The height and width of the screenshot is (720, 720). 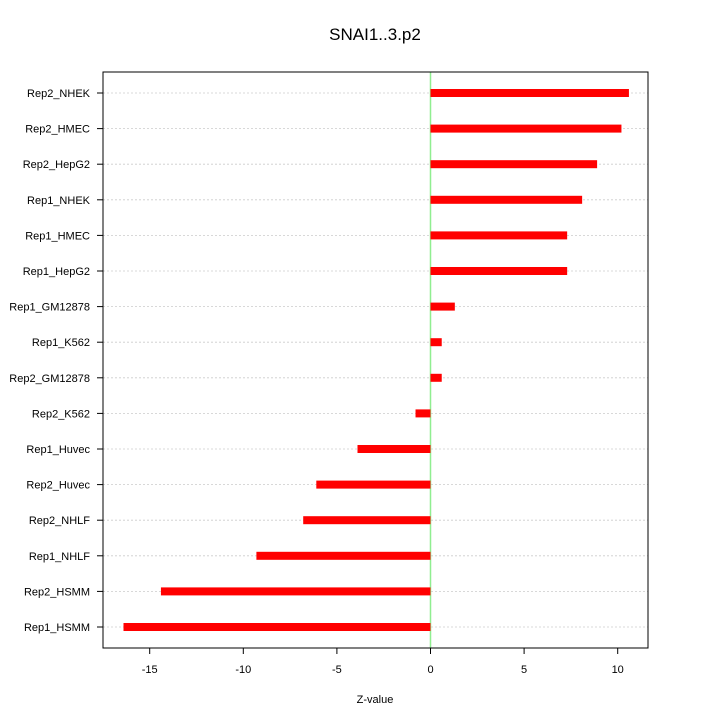 What do you see at coordinates (375, 700) in the screenshot?
I see `x-axis-title: Z-value` at bounding box center [375, 700].